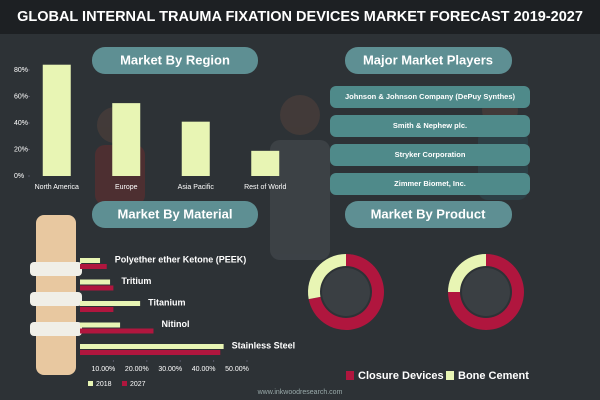  Describe the element at coordinates (21, 96) in the screenshot. I see `y-tick-label: 60%` at that location.